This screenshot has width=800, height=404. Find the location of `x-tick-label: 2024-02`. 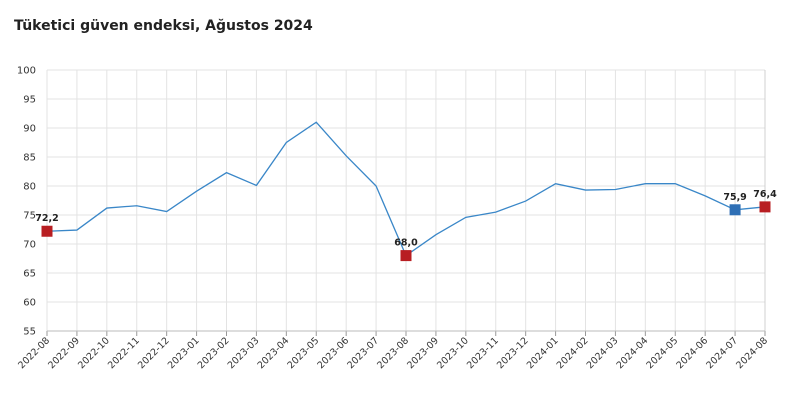

x-tick-label: 2024-02 is located at coordinates (573, 353).